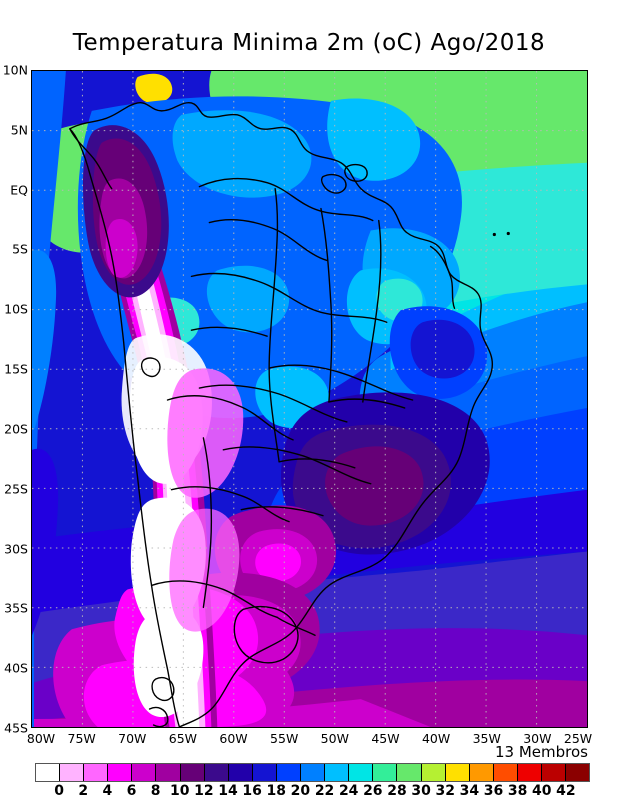 Image resolution: width=618 pixels, height=800 pixels. Describe the element at coordinates (16, 668) in the screenshot. I see `y-axis-tick: 40S` at that location.